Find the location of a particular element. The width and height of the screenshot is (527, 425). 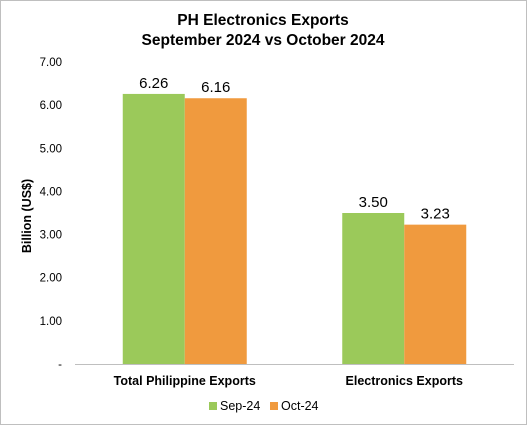

chart-title-line-2: September 2024 vs October 2024 is located at coordinates (263, 40).